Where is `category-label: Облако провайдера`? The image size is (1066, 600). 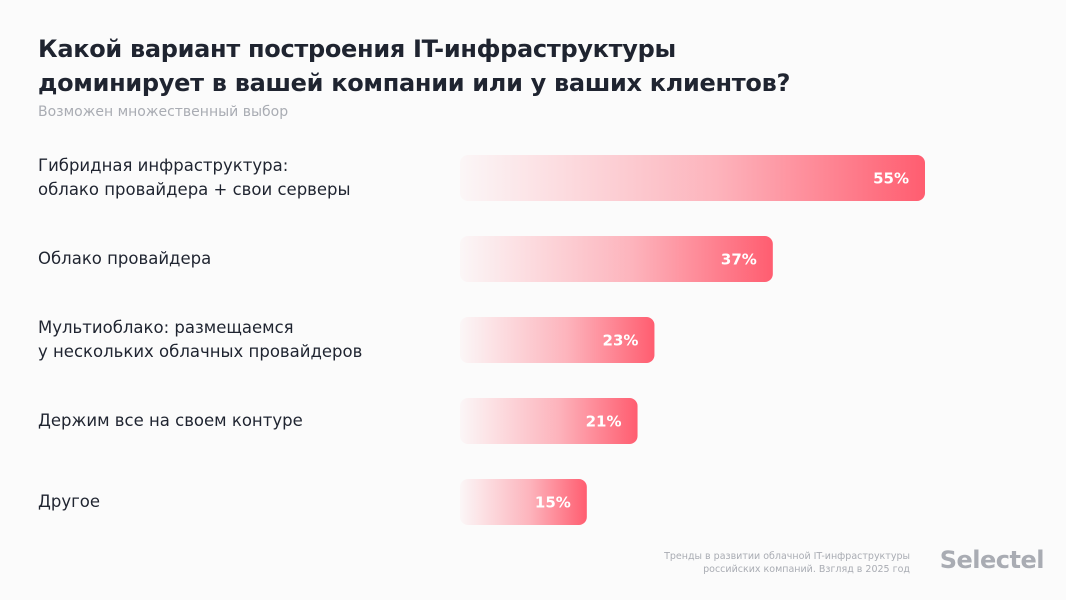 category-label: Облако провайдера is located at coordinates (125, 258).